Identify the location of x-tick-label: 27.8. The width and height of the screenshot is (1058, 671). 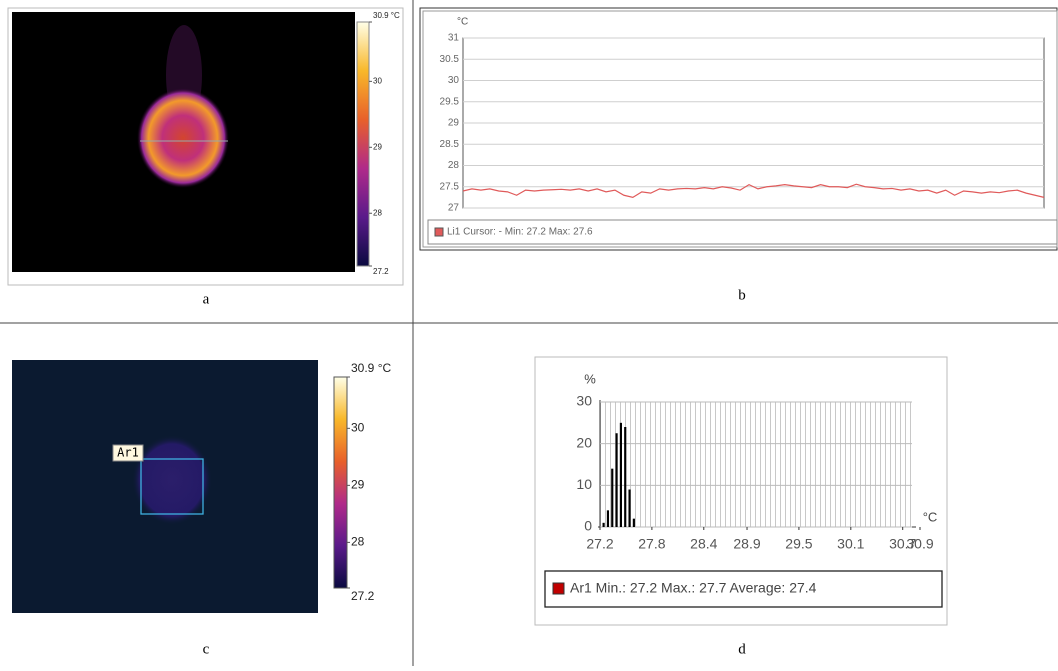
(651, 544).